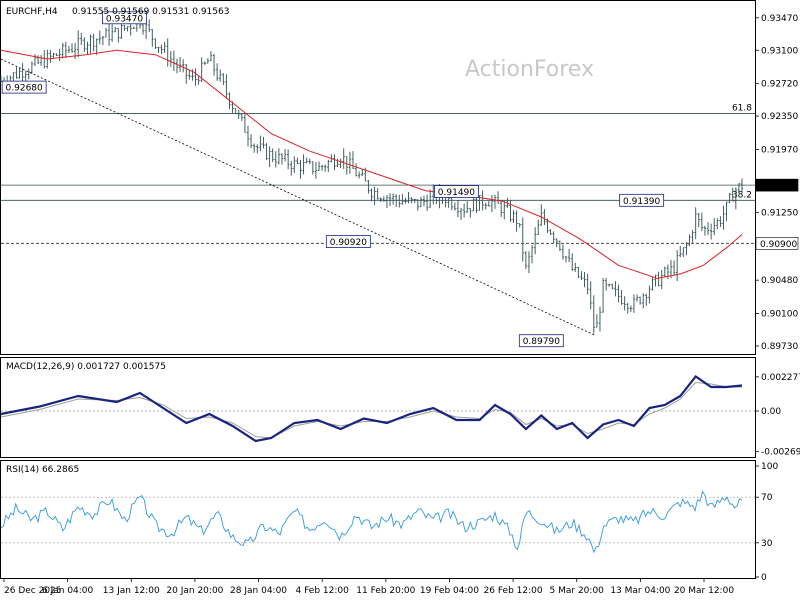  I want to click on x-tick-label: 20 Jan 20:00, so click(194, 591).